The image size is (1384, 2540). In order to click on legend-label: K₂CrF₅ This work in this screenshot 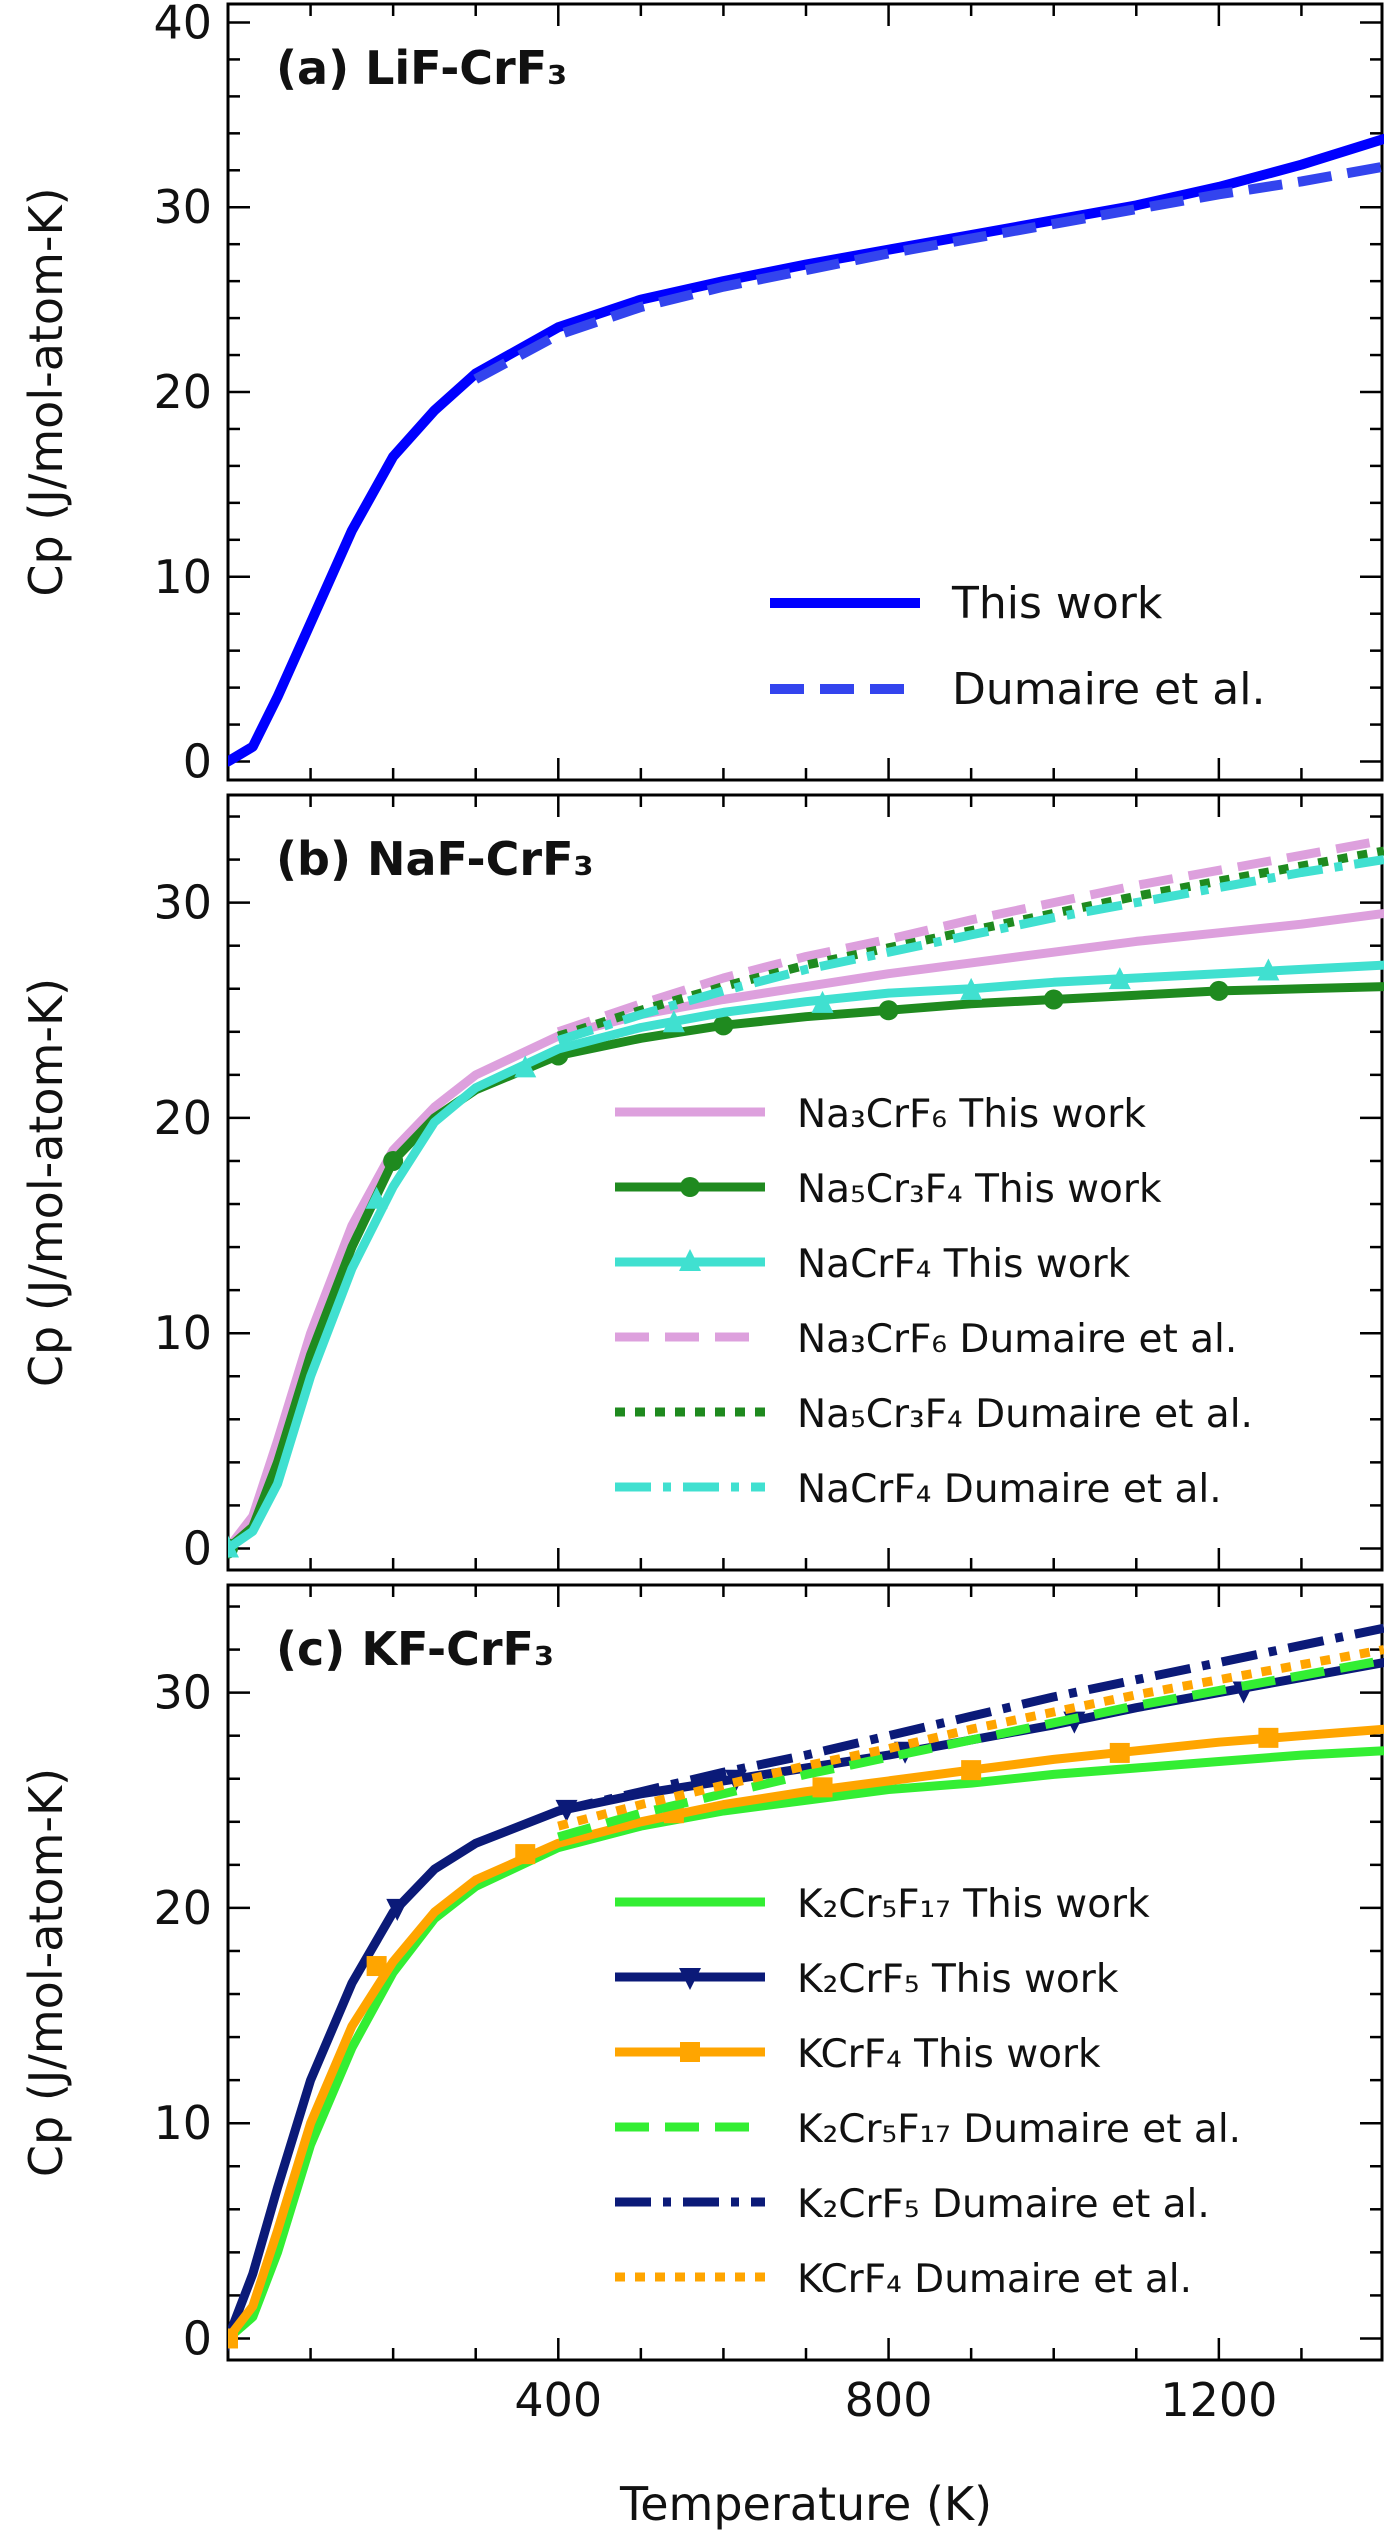, I will do `click(958, 1979)`.